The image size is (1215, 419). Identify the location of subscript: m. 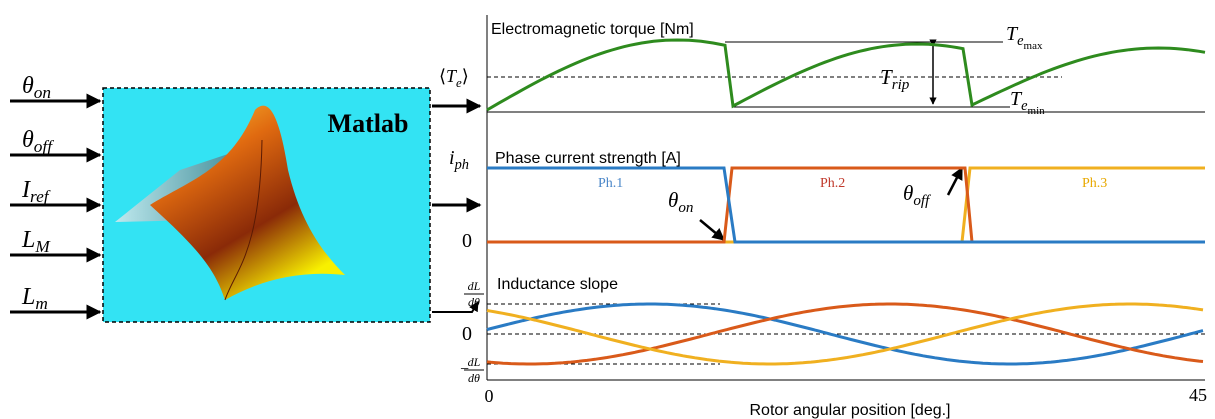
(41, 303).